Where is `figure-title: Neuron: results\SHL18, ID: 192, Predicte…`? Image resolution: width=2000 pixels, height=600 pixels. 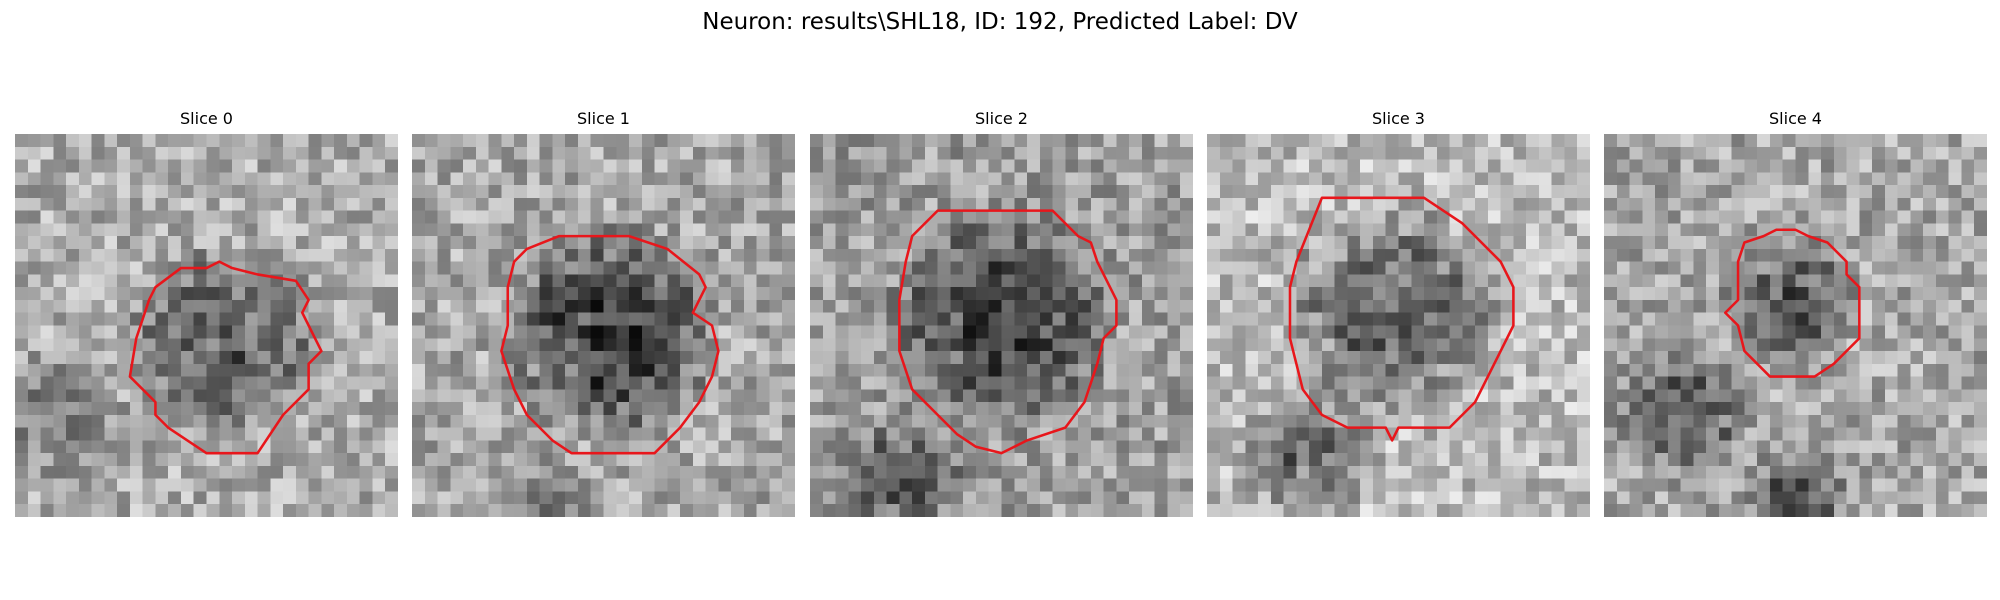
figure-title: Neuron: results\SHL18, ID: 192, Predicte… is located at coordinates (1000, 22).